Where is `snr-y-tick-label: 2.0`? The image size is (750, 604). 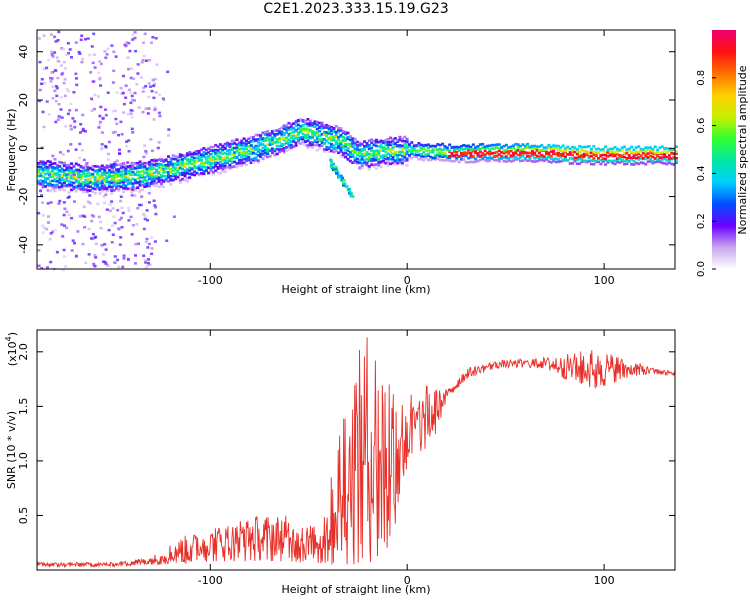
snr-y-tick-label: 2.0 is located at coordinates (23, 352).